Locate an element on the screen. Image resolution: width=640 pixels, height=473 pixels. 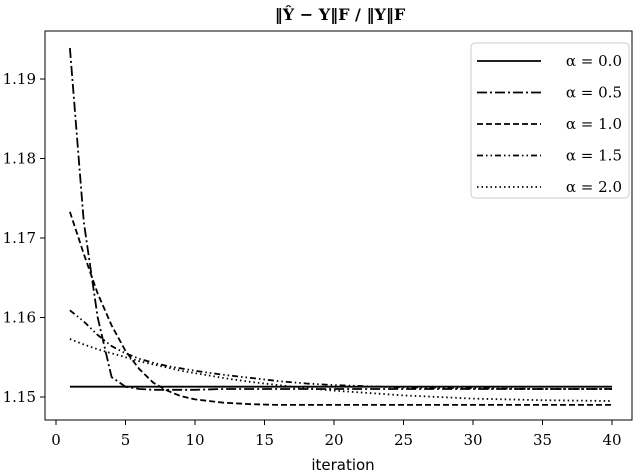
x-tick-label: 15 is located at coordinates (264, 440).